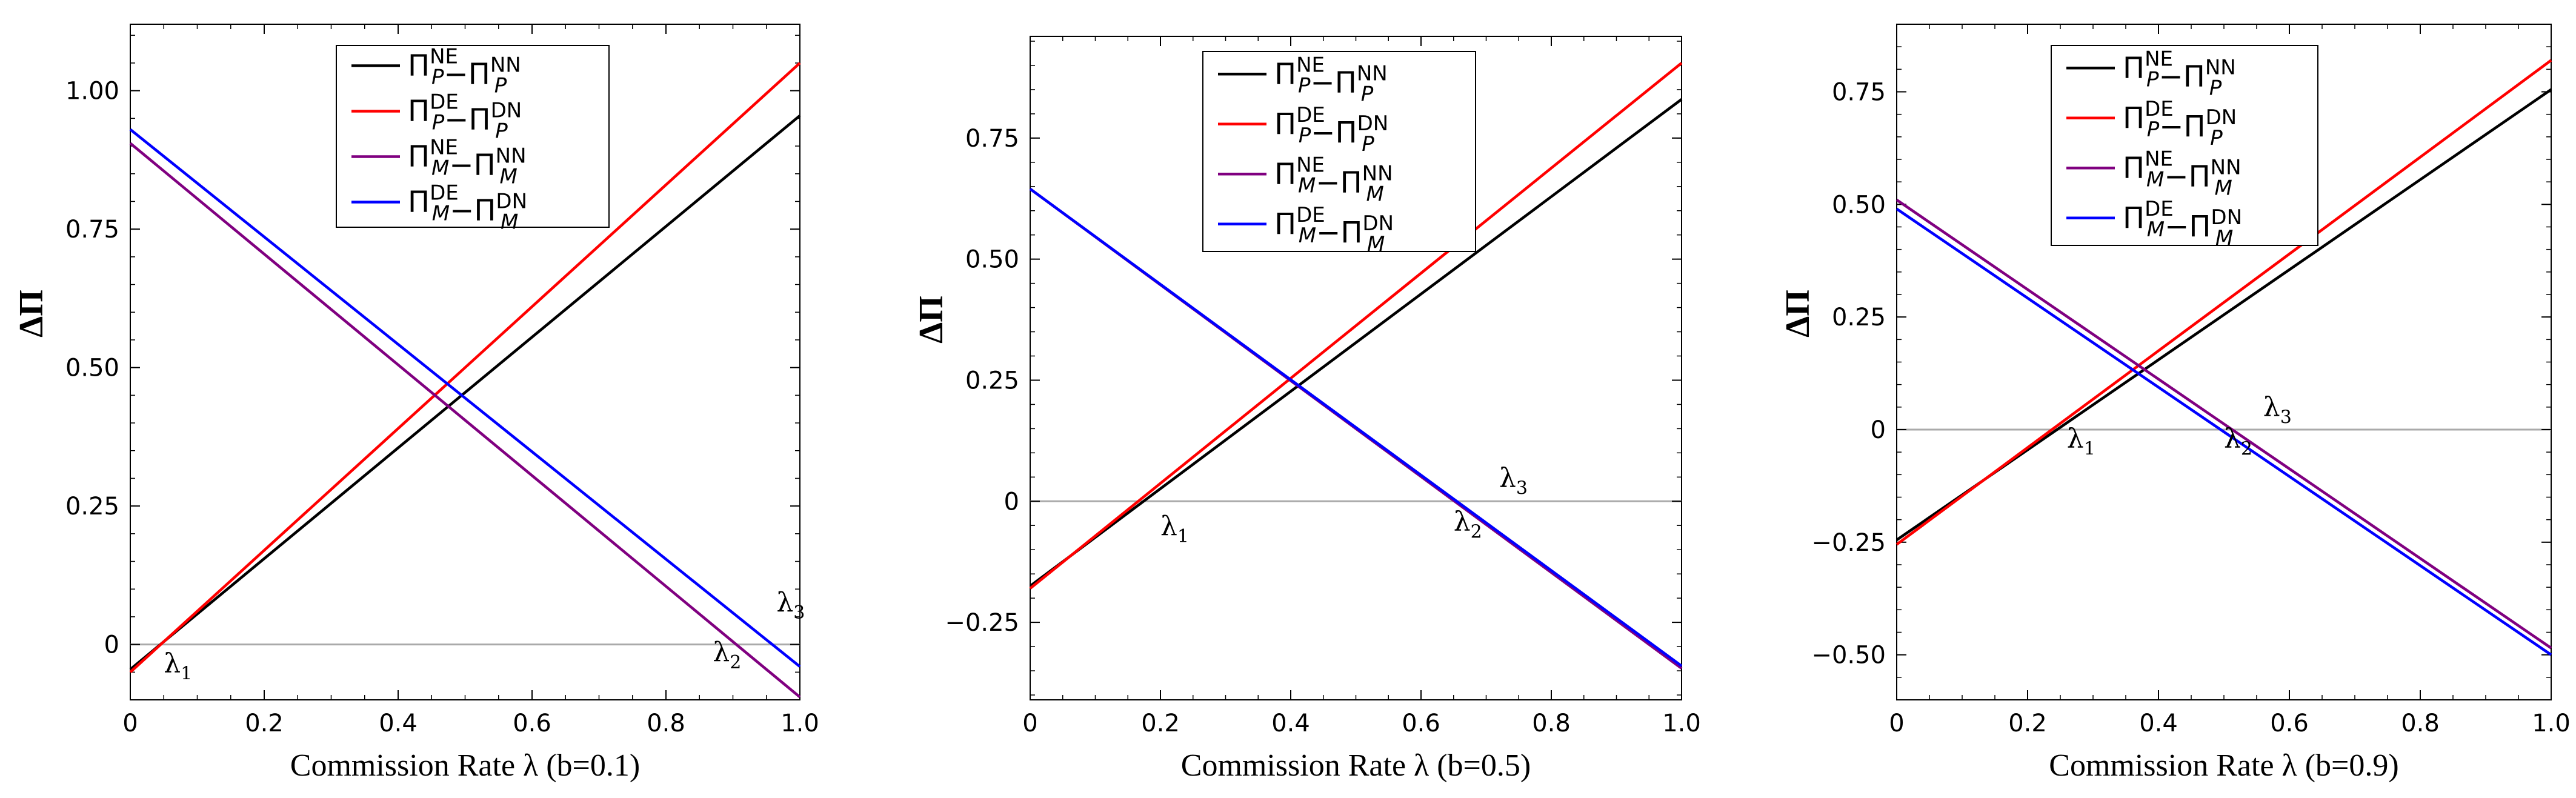  I want to click on x-axis-title: Commission Rate λ (b=0.5), so click(1356, 765).